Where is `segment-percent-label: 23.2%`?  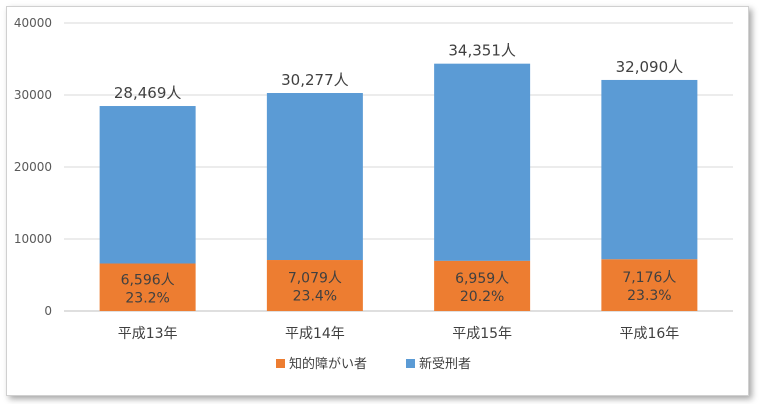 segment-percent-label: 23.2% is located at coordinates (147, 298).